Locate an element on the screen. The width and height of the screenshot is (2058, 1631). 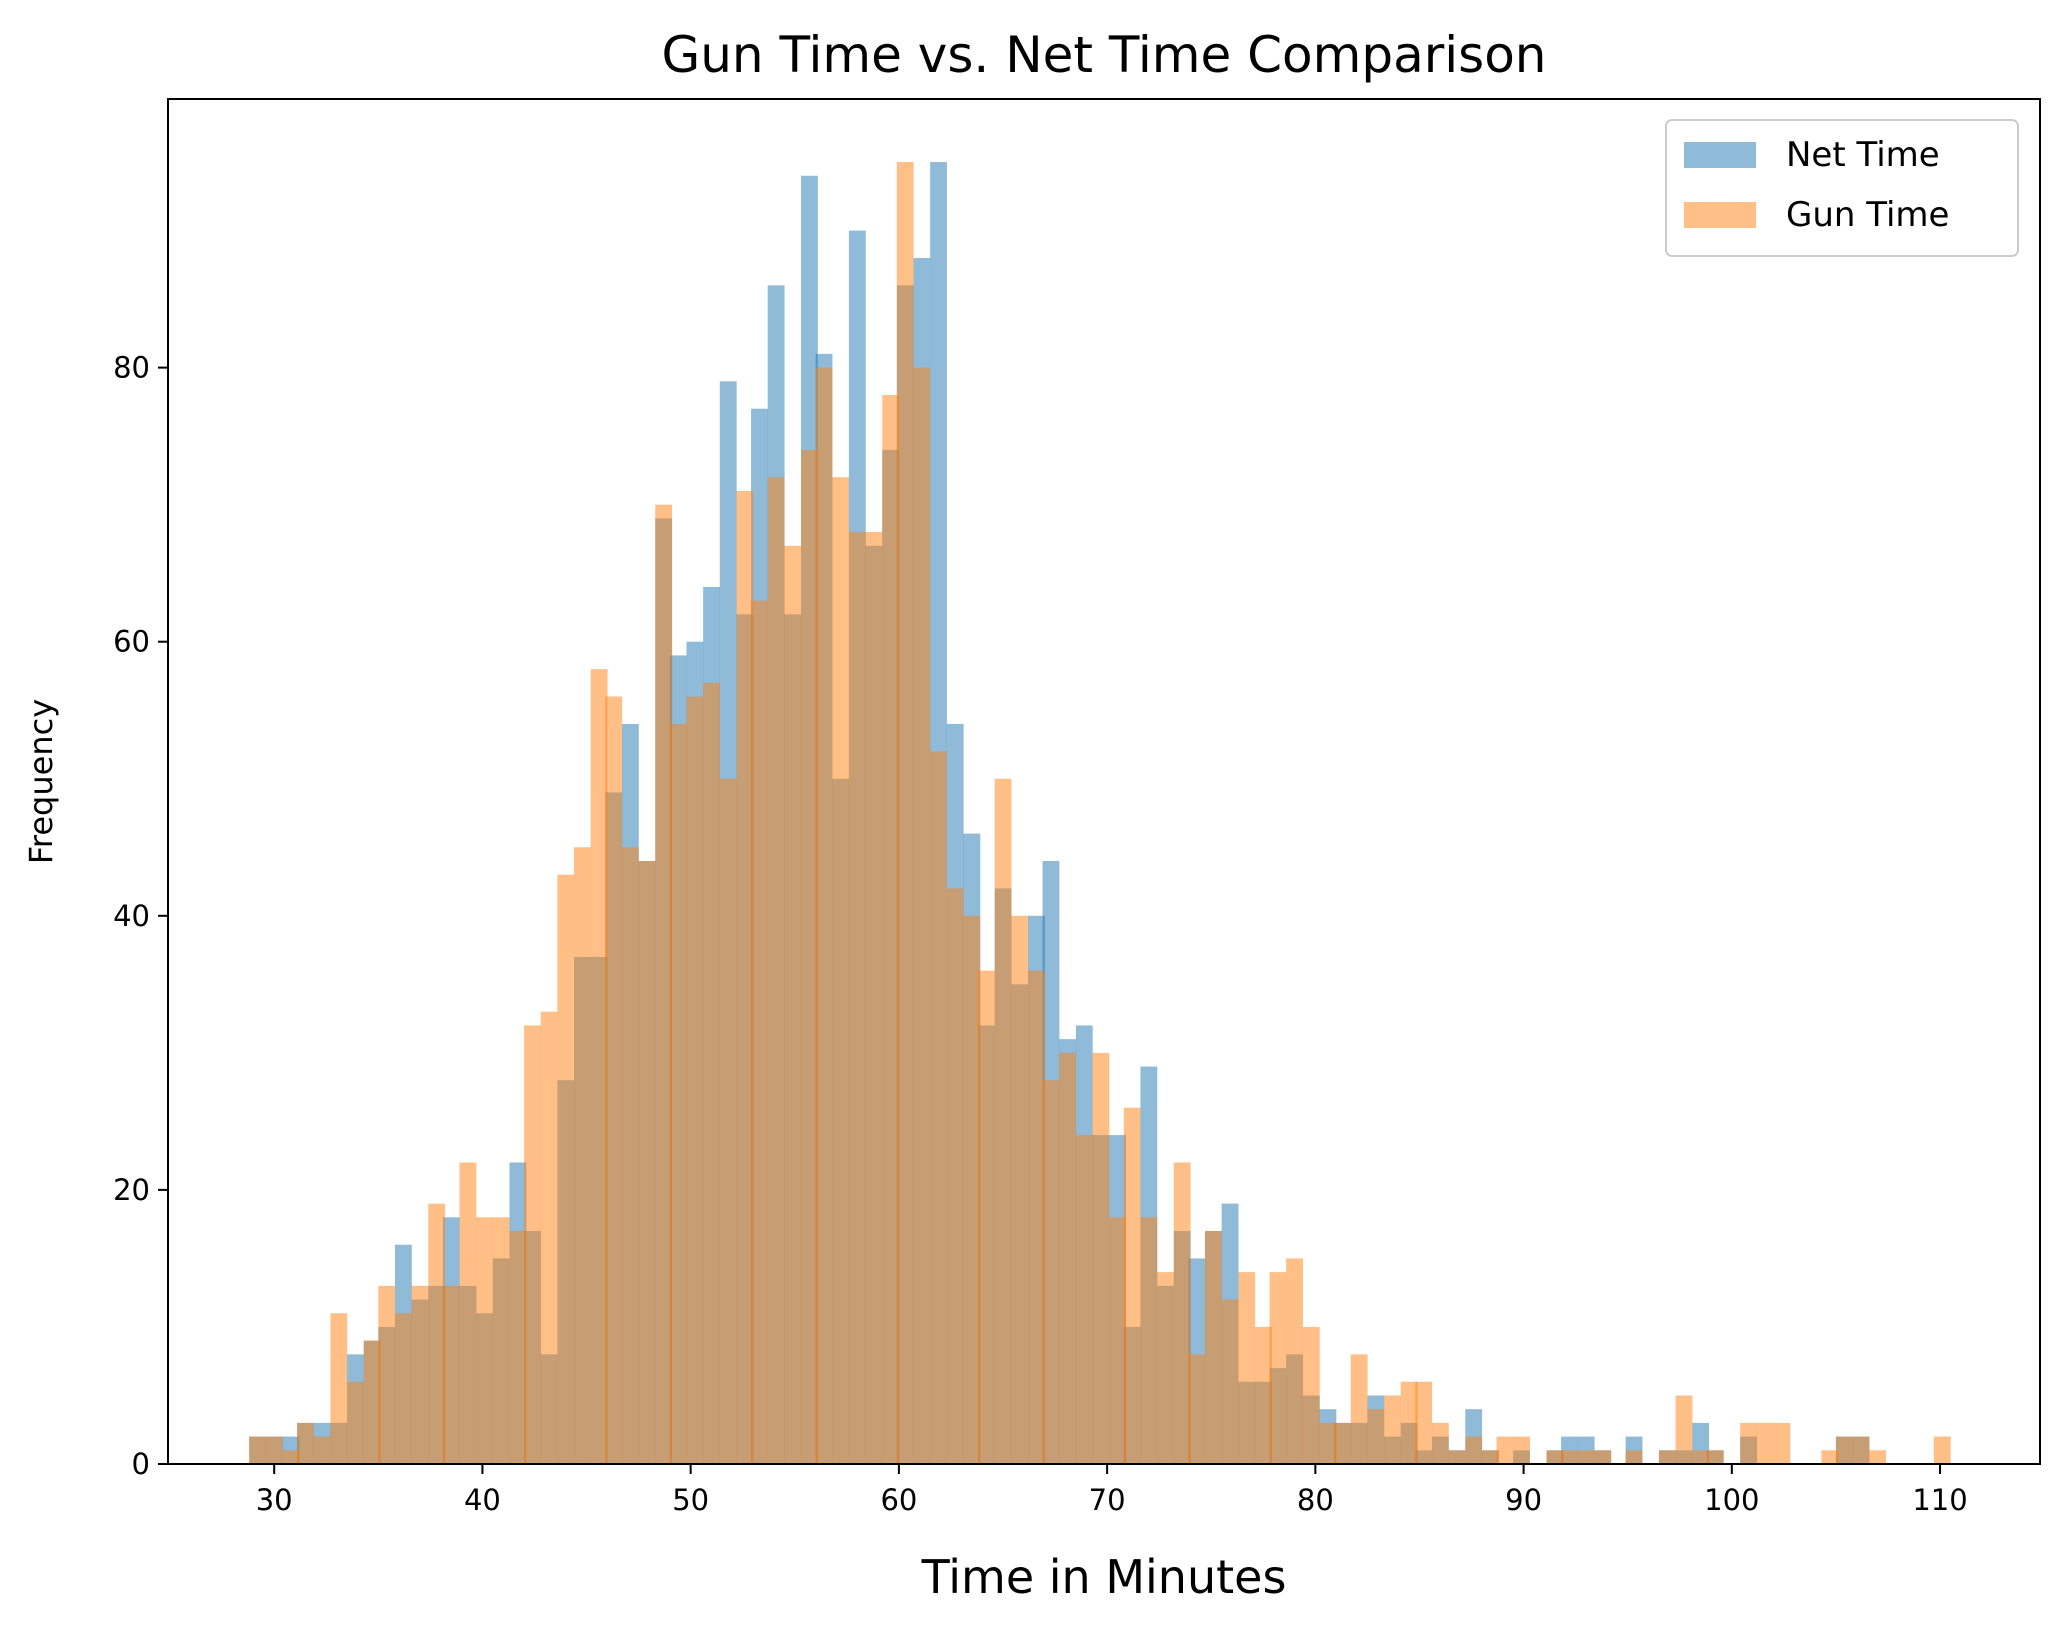
legend-label-net-time: Net Time is located at coordinates (1863, 155).